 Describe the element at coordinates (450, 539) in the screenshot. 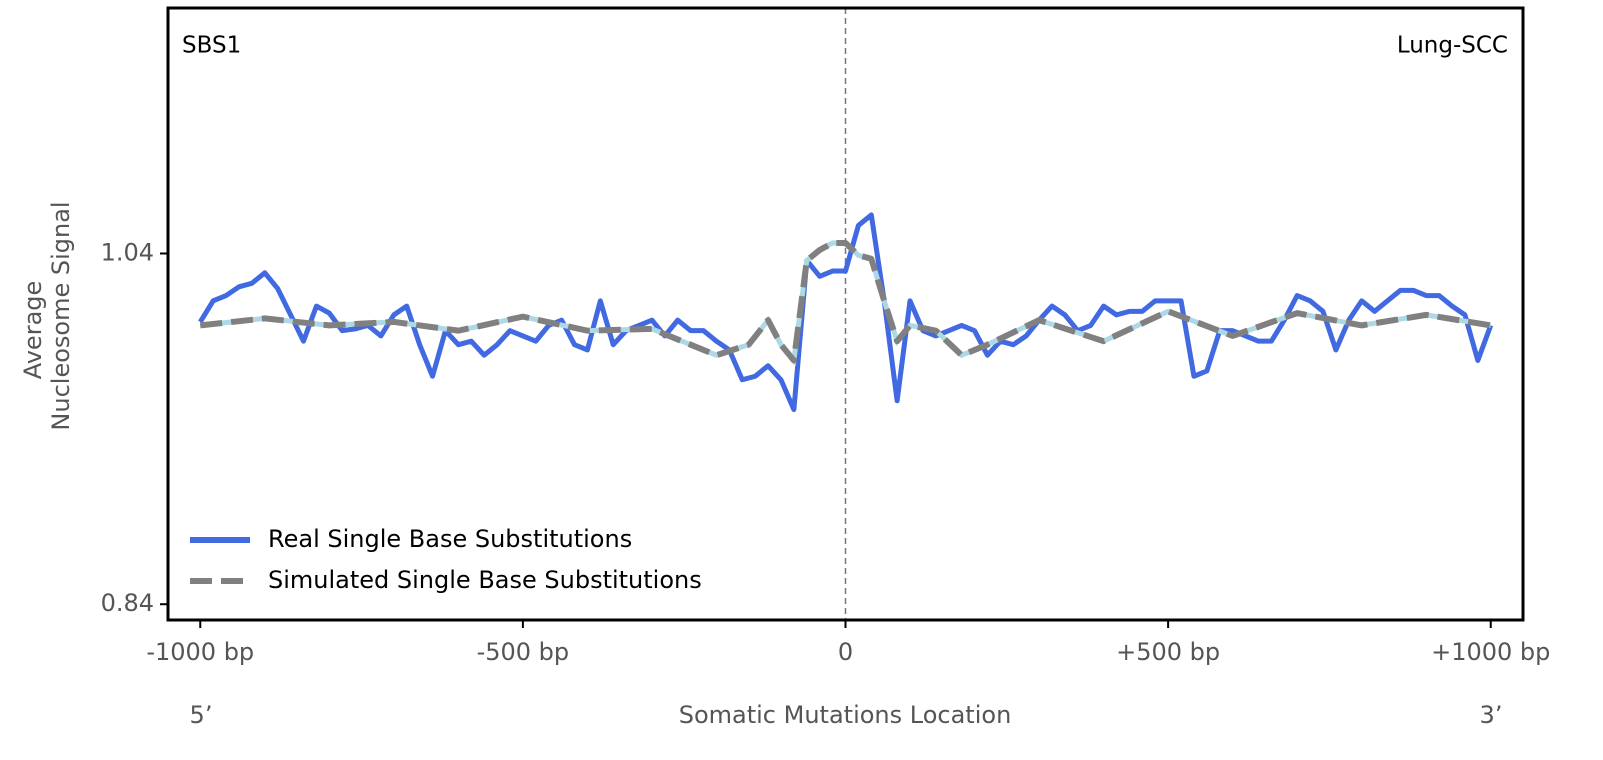

I see `legend-label: Real Single Base Substitutions` at that location.